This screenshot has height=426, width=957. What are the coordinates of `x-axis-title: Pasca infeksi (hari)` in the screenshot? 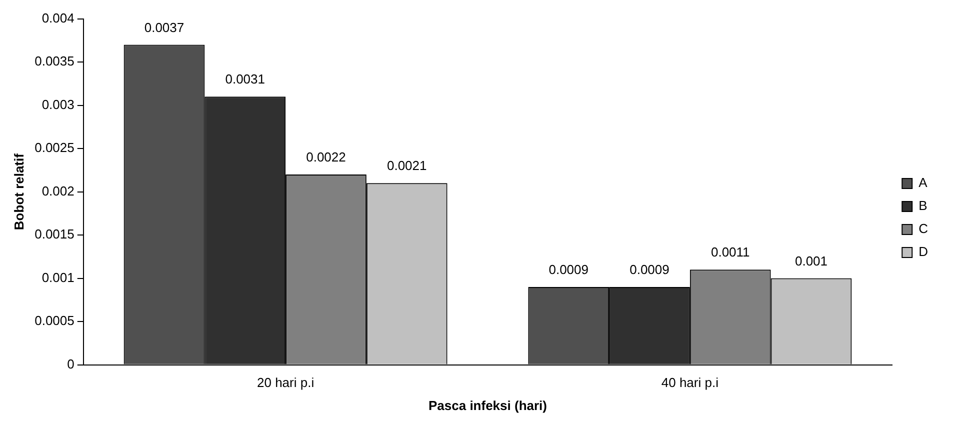 It's located at (487, 405).